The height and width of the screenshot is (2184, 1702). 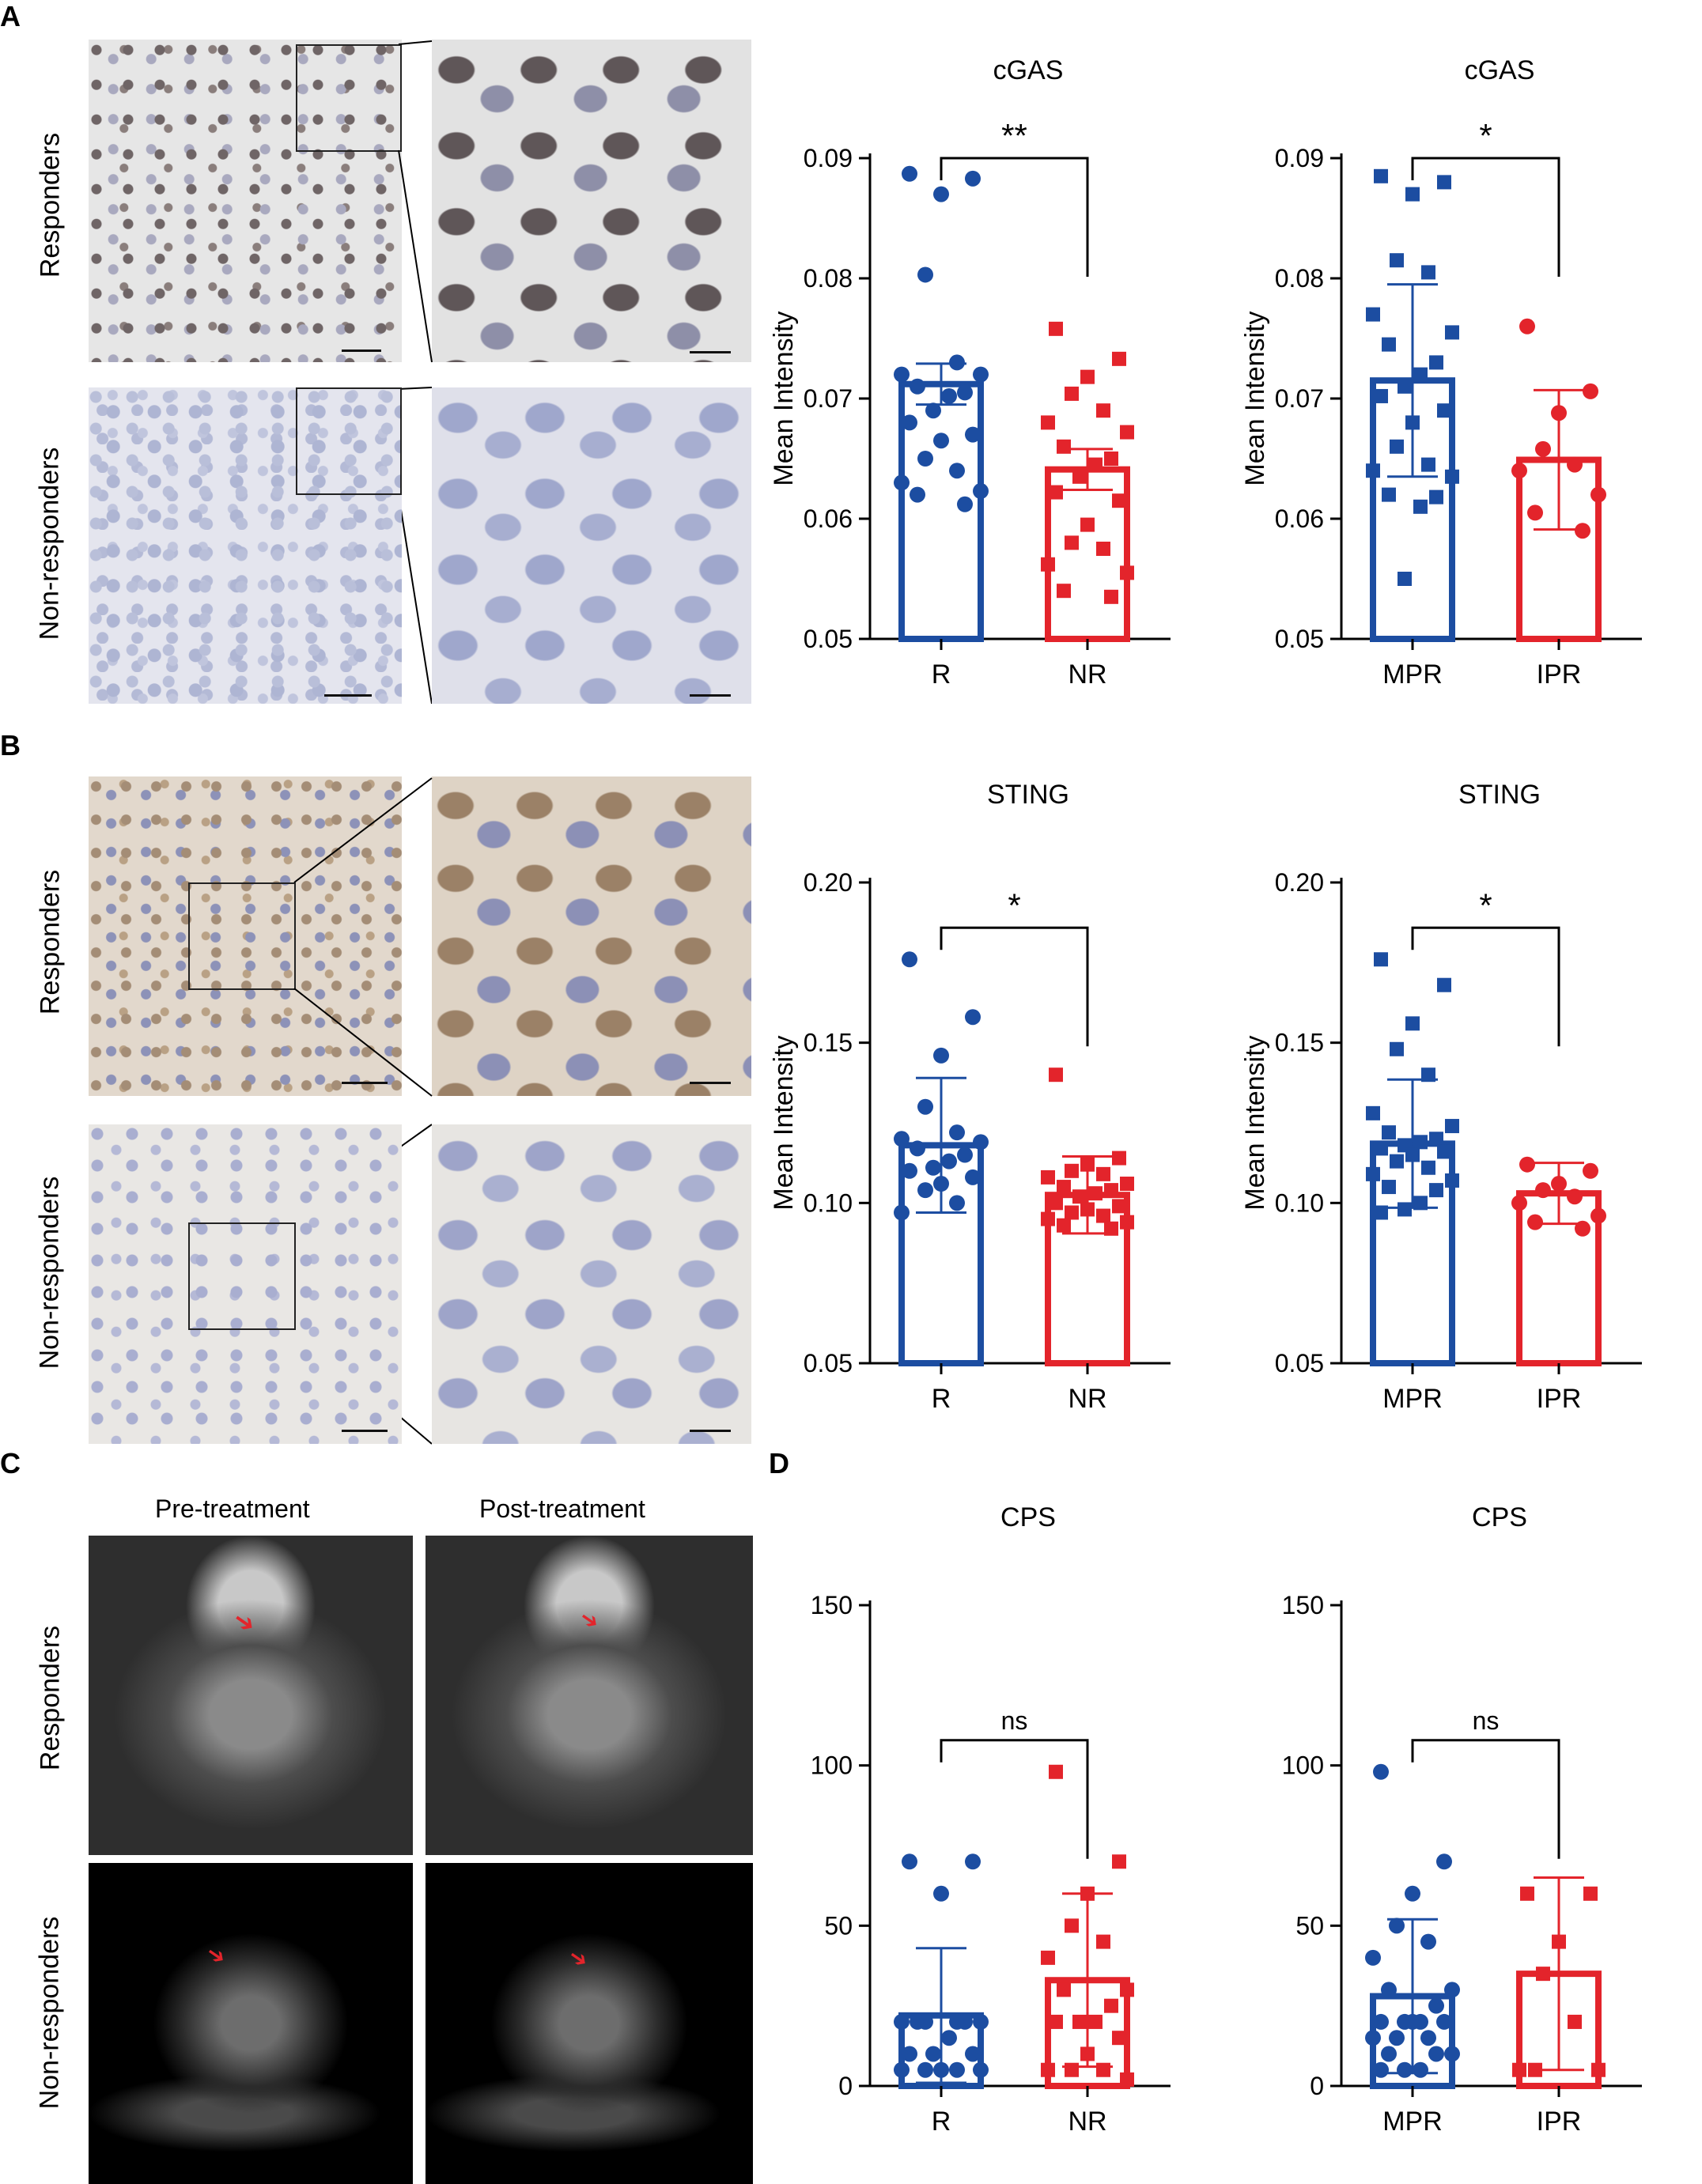 I want to click on row-label-nonresponders-c: Non-responders, so click(x=49, y=2013).